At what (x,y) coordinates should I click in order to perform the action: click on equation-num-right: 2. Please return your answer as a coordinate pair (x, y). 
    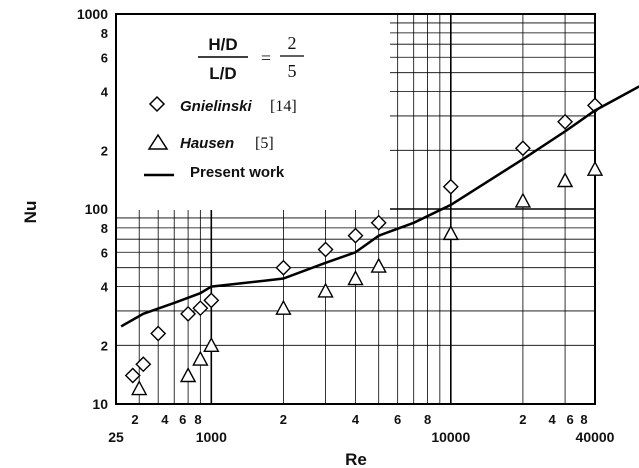
    Looking at the image, I should click on (292, 43).